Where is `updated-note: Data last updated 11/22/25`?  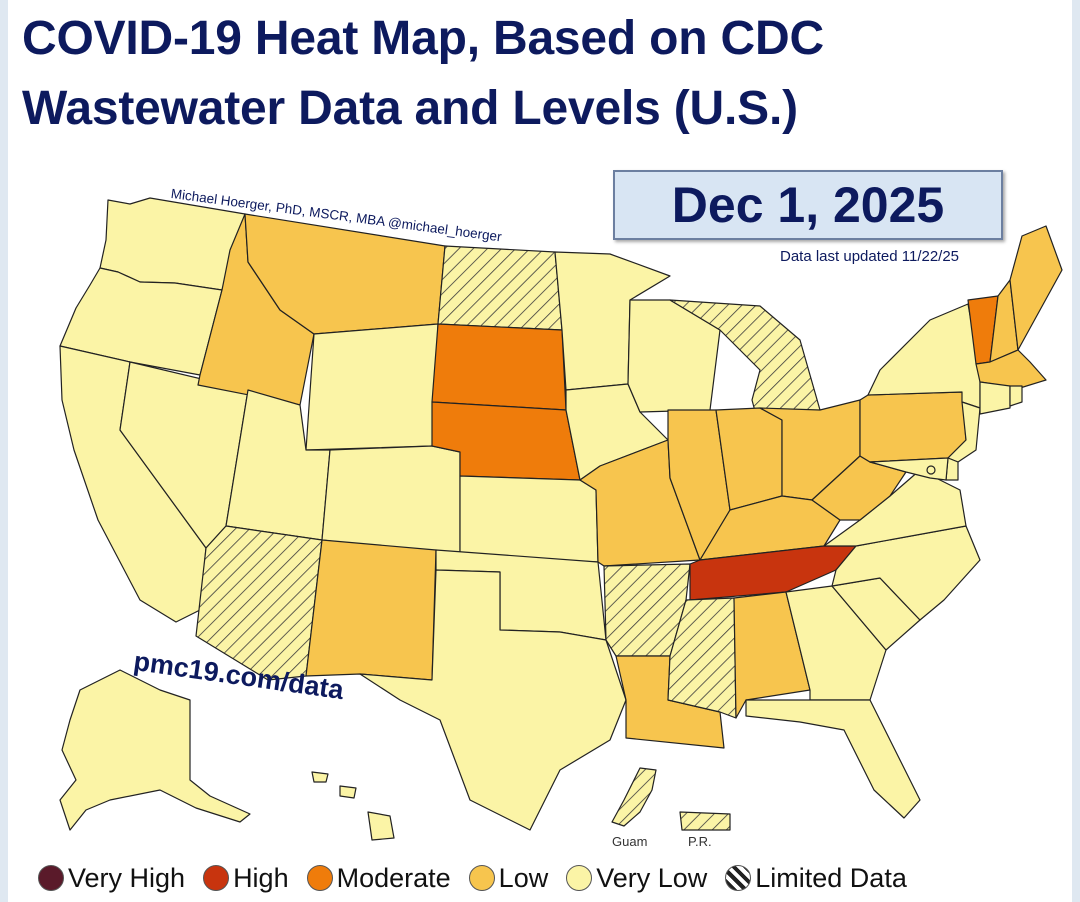 updated-note: Data last updated 11/22/25 is located at coordinates (870, 256).